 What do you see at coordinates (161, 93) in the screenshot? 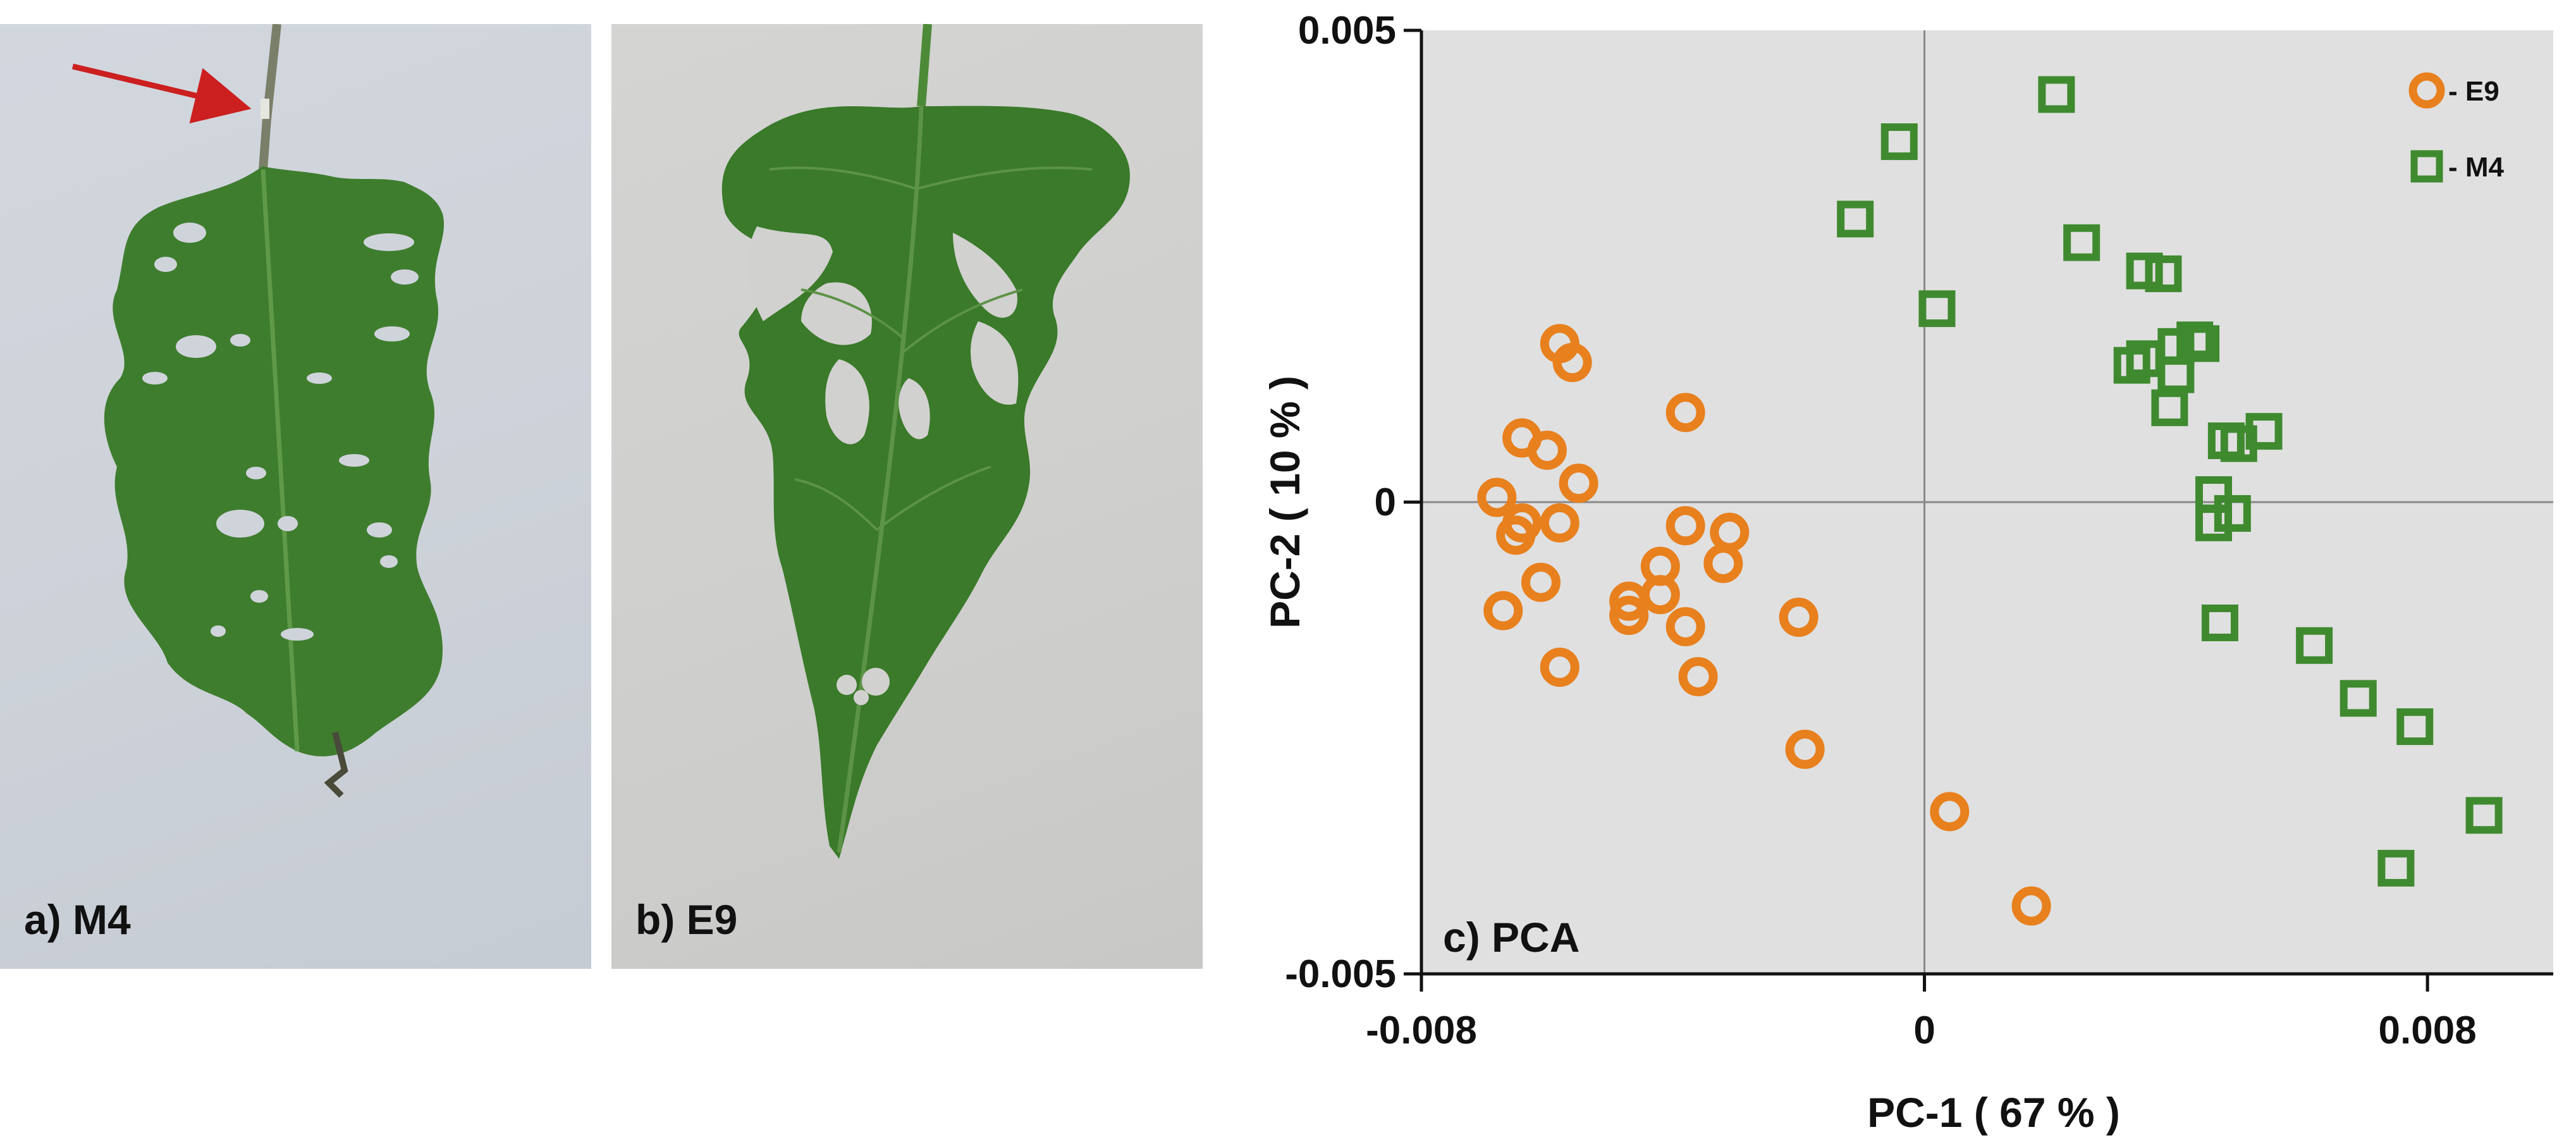
I see `red-arrow` at bounding box center [161, 93].